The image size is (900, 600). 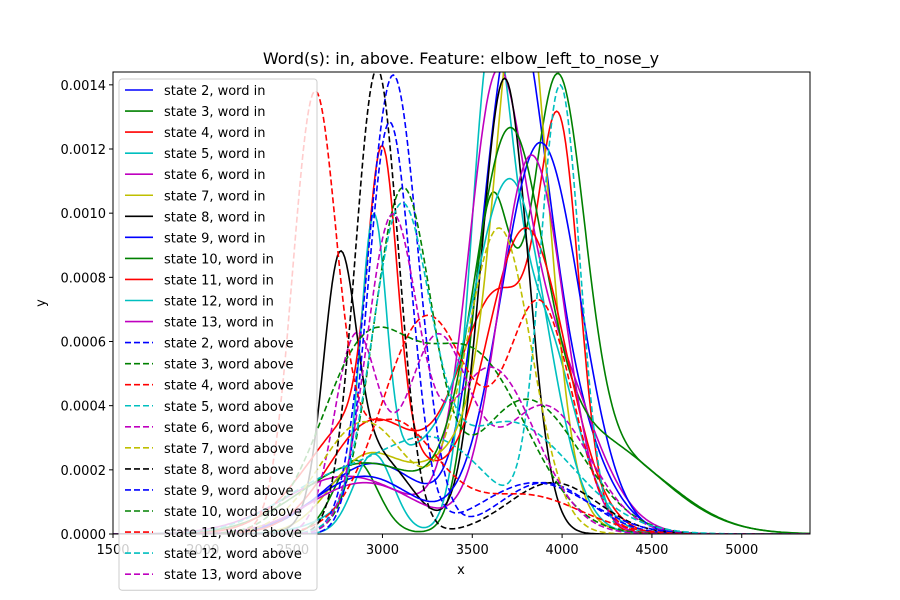 I want to click on legend-label: state 6, word in, so click(x=215, y=175).